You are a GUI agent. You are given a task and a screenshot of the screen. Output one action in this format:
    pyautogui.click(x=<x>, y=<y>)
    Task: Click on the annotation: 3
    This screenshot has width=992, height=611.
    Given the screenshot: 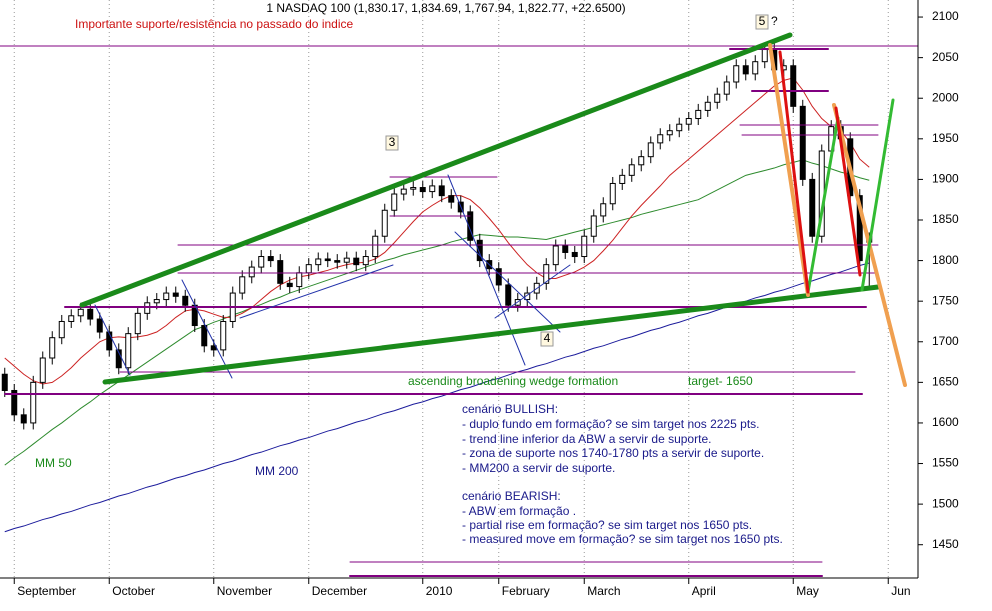 What is the action you would take?
    pyautogui.click(x=392, y=142)
    